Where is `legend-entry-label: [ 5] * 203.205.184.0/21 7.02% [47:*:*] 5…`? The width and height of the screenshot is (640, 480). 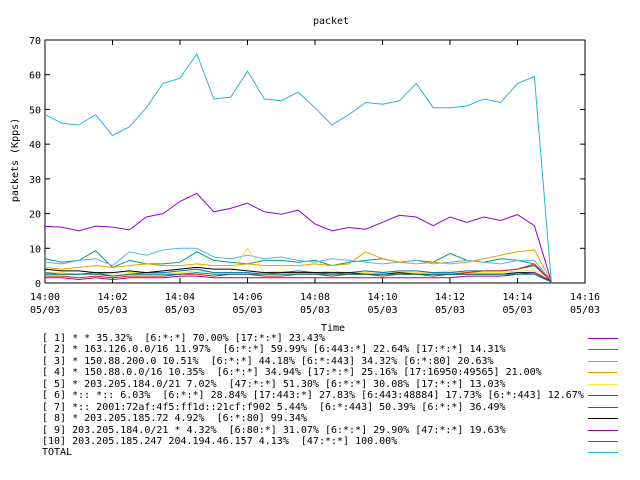 legend-entry-label: [ 5] * 203.205.184.0/21 7.02% [47:*:*] 5… is located at coordinates (274, 384).